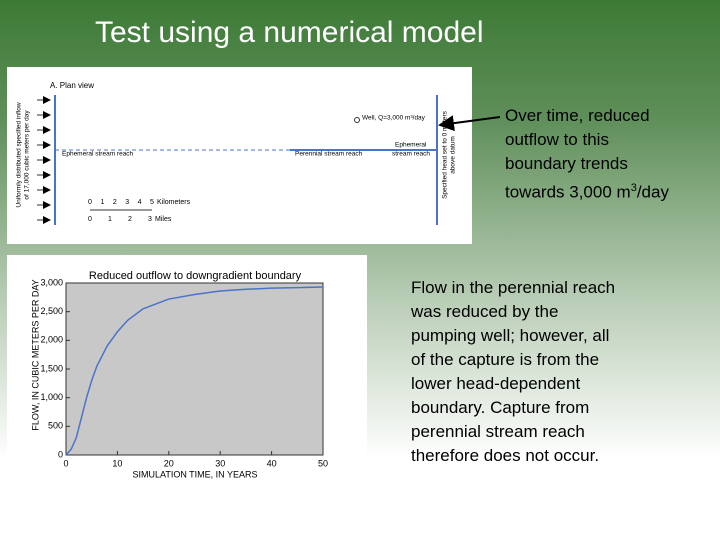 This screenshot has height=540, width=720. I want to click on reach-label: Ephemeral, so click(411, 145).